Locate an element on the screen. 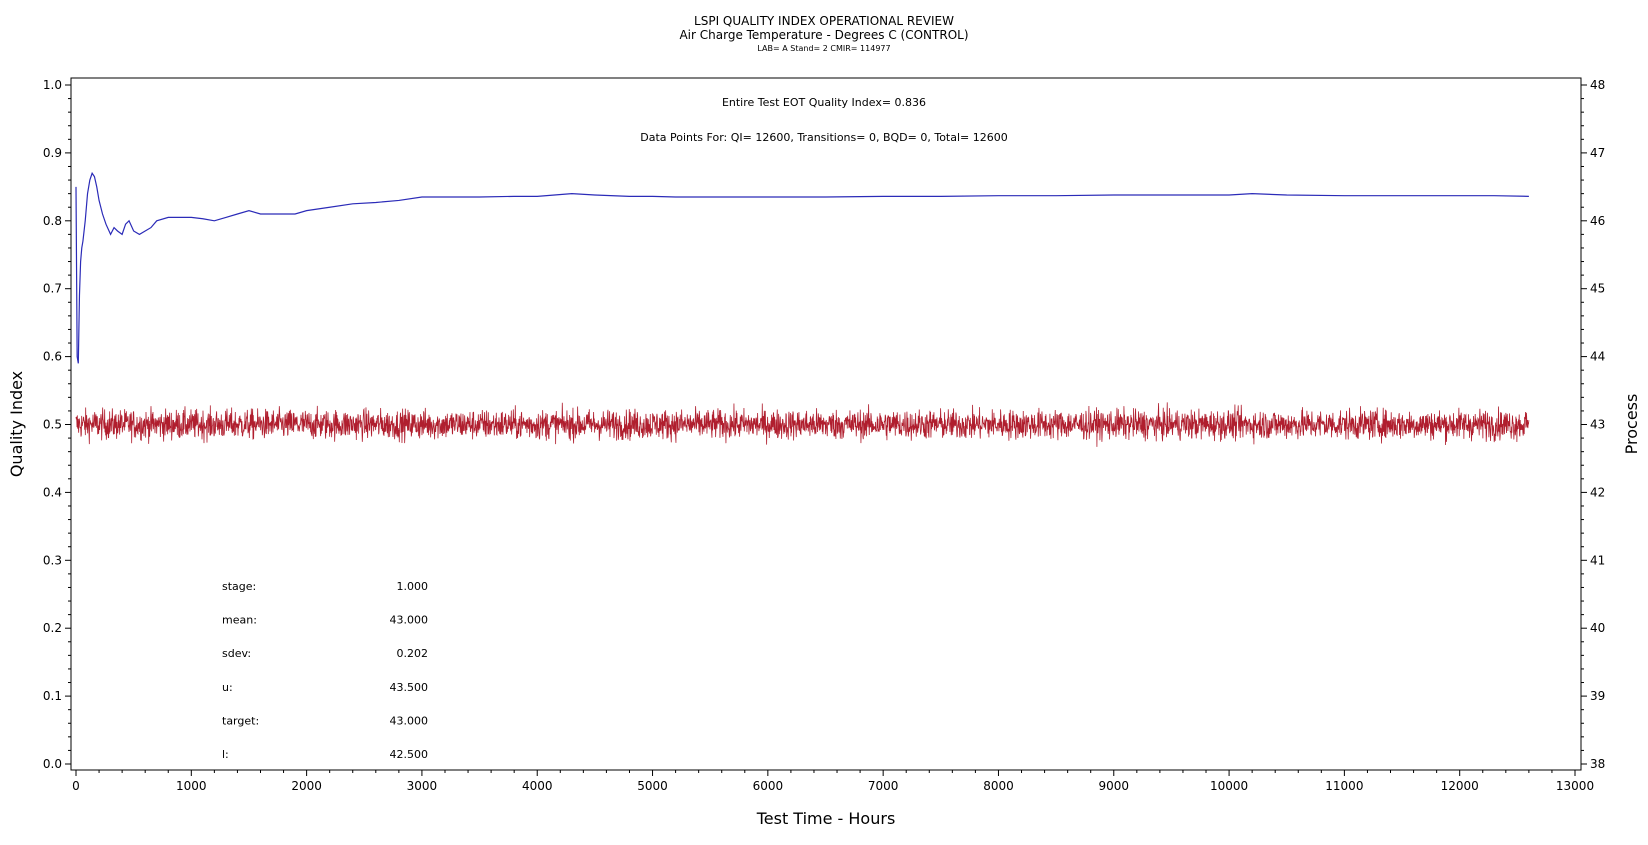 The height and width of the screenshot is (845, 1648). chart-subtitle-2: LAB= A Stand= 2 CMIR= 114977 is located at coordinates (823, 48).